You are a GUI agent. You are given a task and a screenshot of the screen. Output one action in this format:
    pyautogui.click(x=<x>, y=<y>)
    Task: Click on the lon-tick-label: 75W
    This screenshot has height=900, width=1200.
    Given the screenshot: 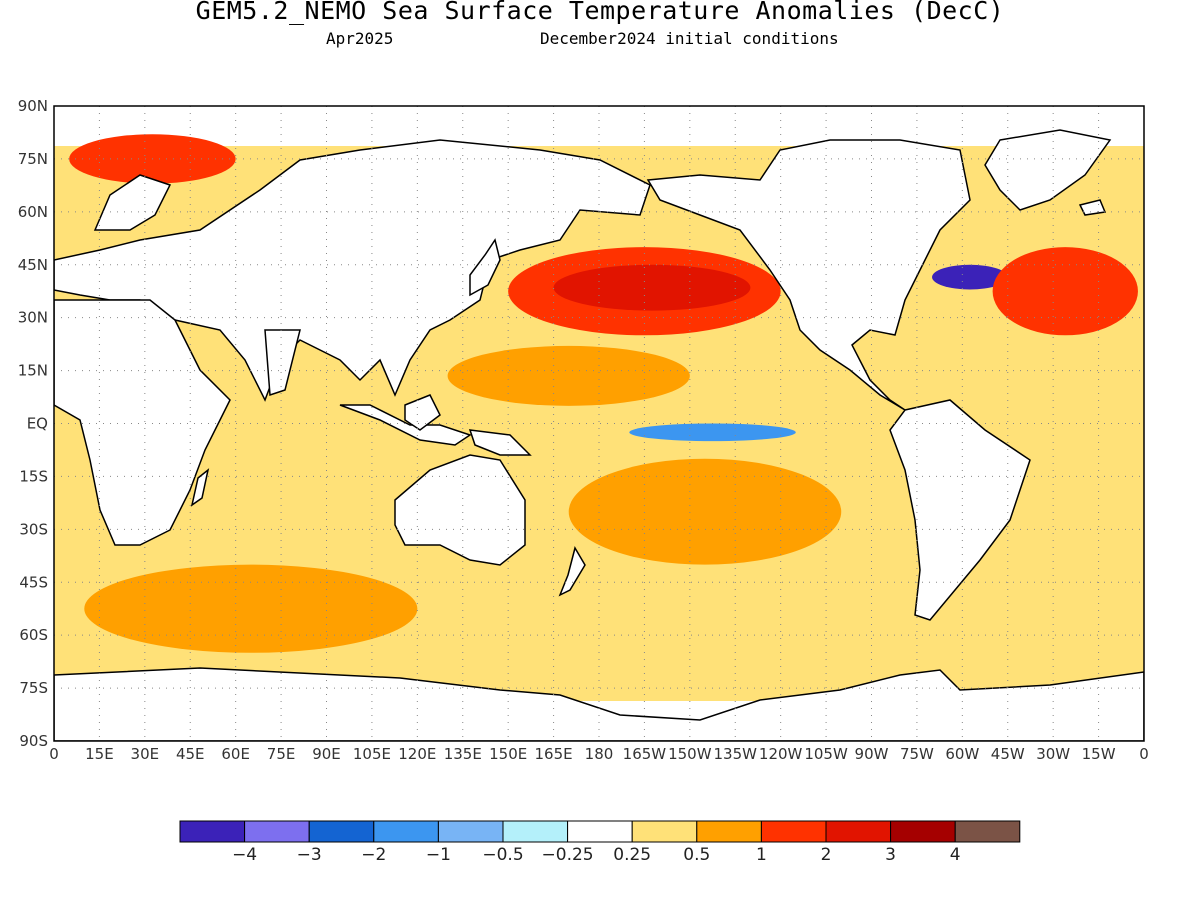 What is the action you would take?
    pyautogui.click(x=917, y=754)
    